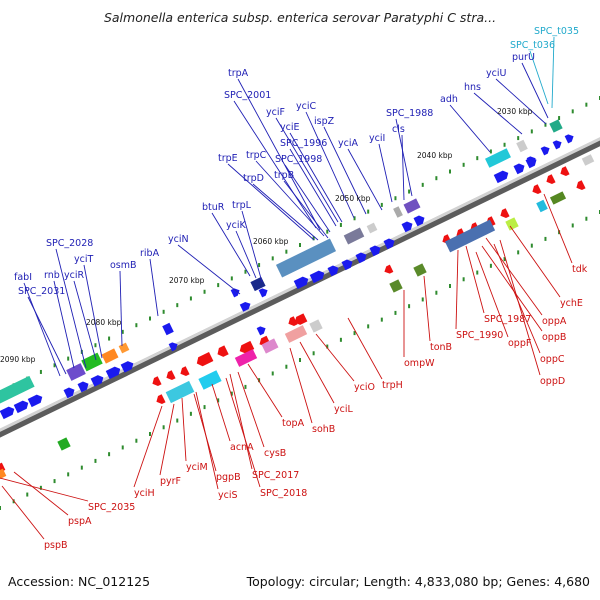 The image size is (600, 600). What do you see at coordinates (419, 363) in the screenshot?
I see `reverse-gene-label: ompW` at bounding box center [419, 363].